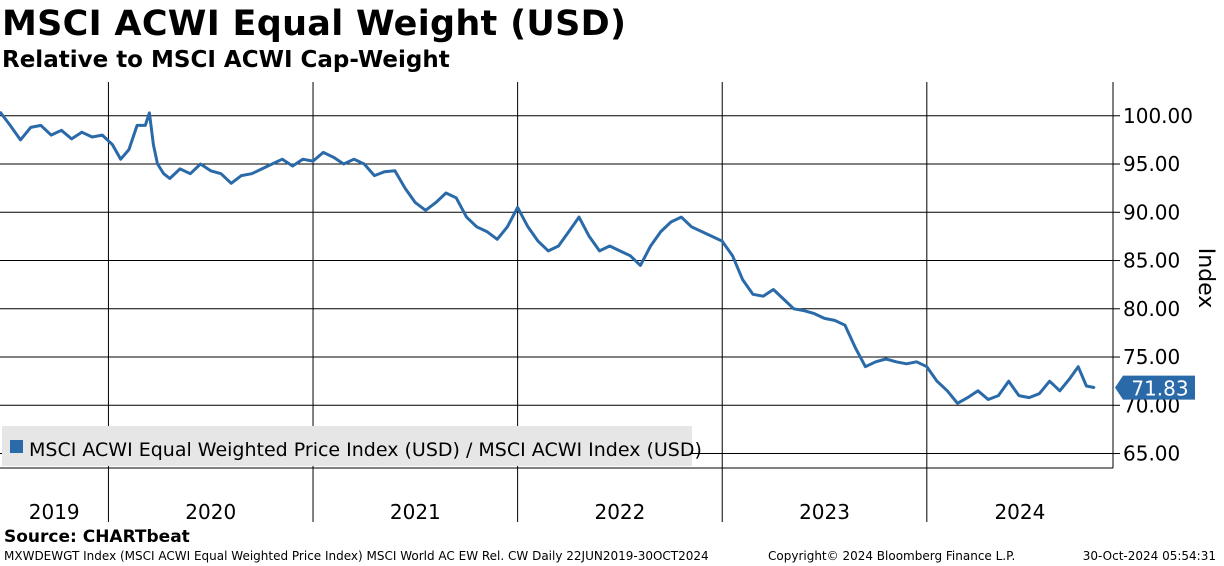 The image size is (1224, 566). Describe the element at coordinates (1158, 116) in the screenshot. I see `y-tick-label: 100.00` at that location.